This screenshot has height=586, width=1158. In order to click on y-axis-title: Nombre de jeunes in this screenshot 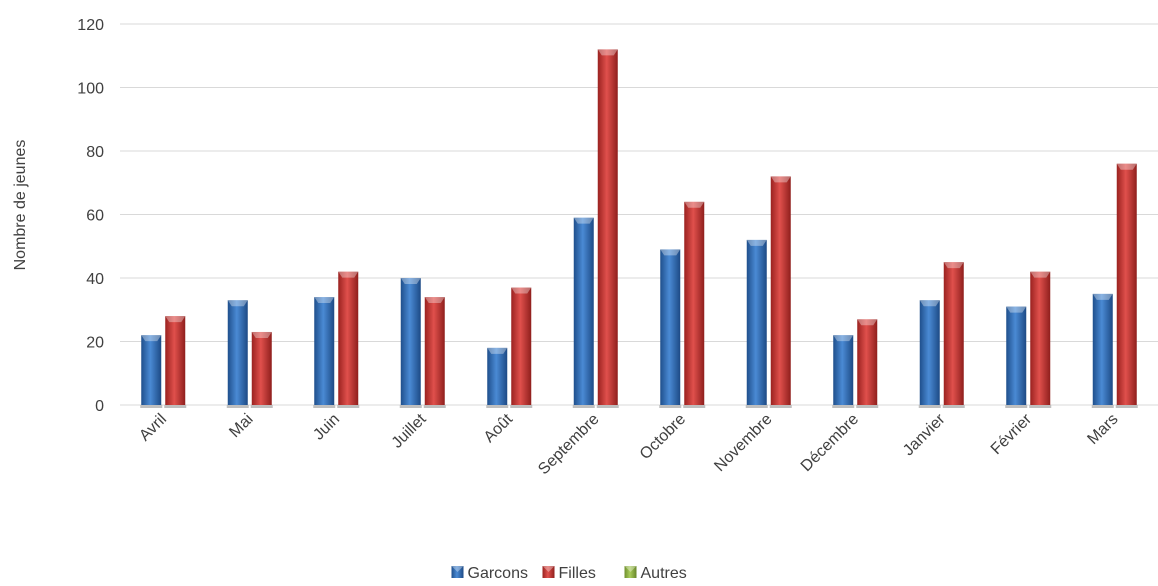, I will do `click(20, 205)`.